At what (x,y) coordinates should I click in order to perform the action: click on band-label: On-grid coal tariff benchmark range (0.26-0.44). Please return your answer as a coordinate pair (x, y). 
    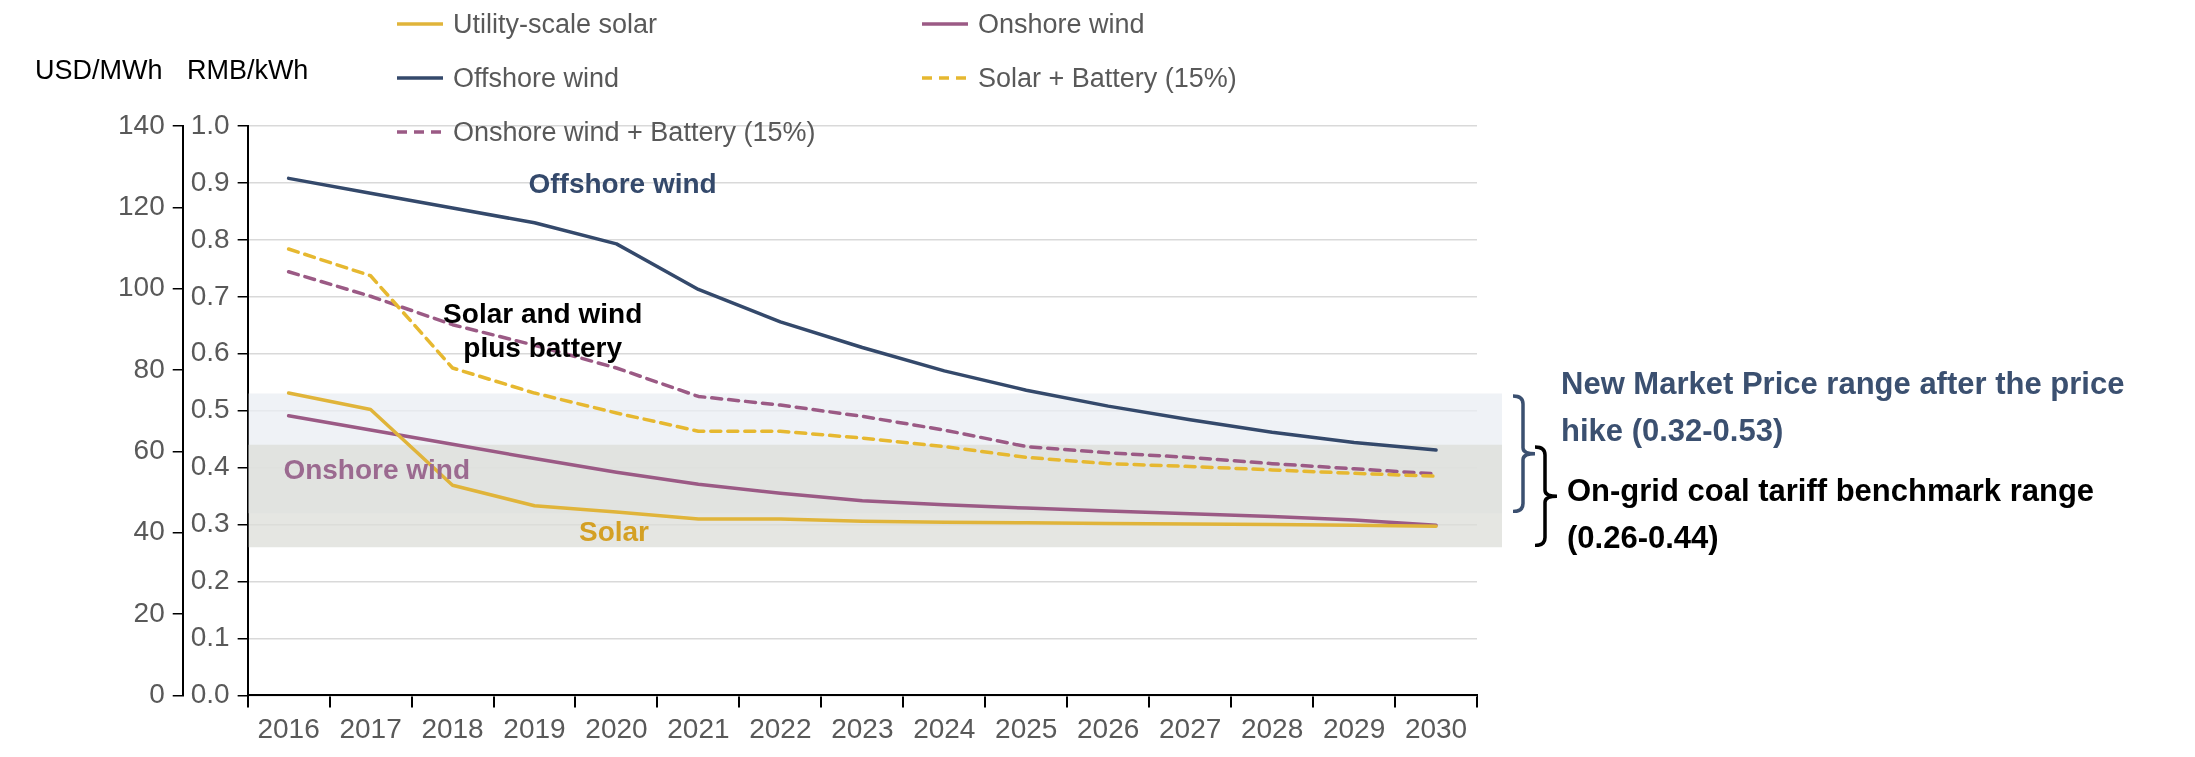
    Looking at the image, I should click on (1831, 513).